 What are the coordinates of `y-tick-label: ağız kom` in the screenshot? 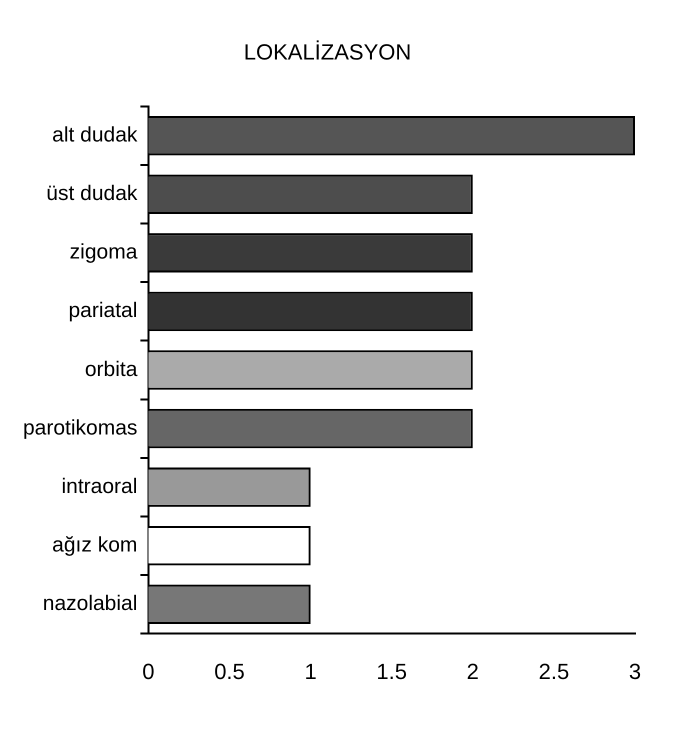 It's located at (95, 545).